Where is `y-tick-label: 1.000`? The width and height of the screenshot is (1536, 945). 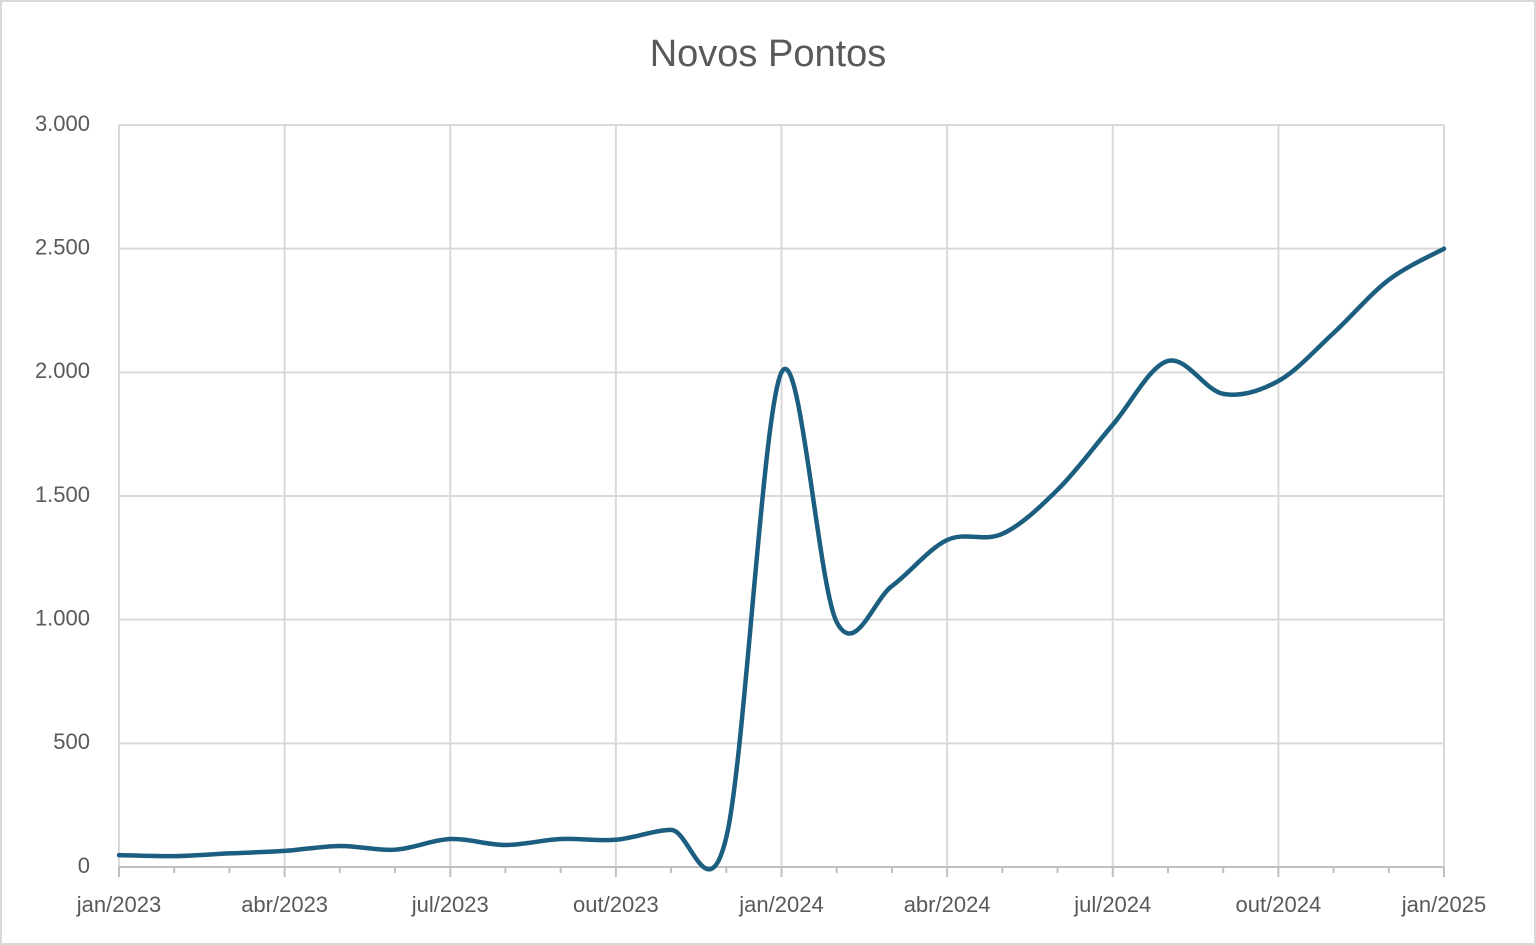 y-tick-label: 1.000 is located at coordinates (62, 617).